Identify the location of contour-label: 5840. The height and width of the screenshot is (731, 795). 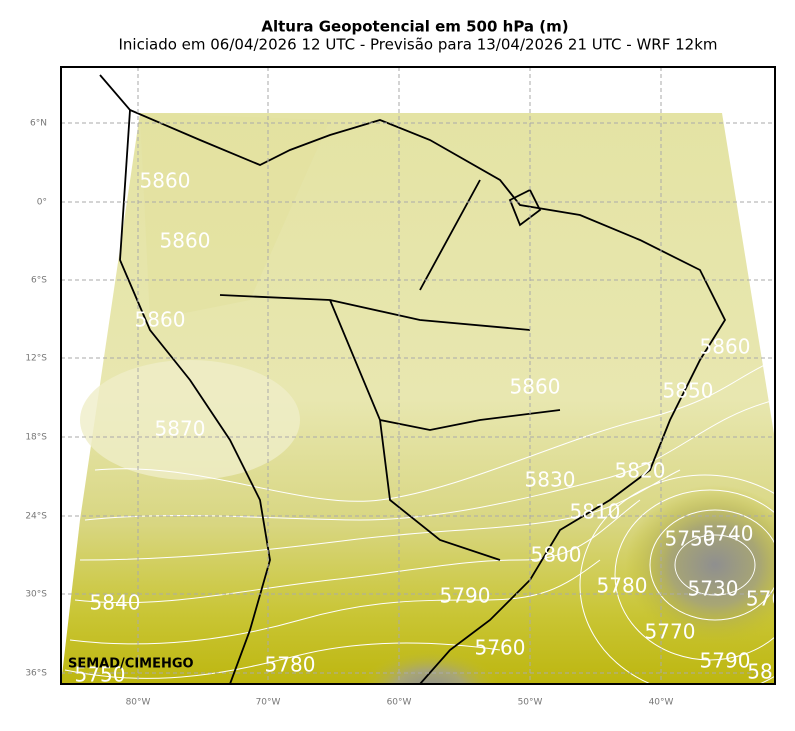
(115, 603).